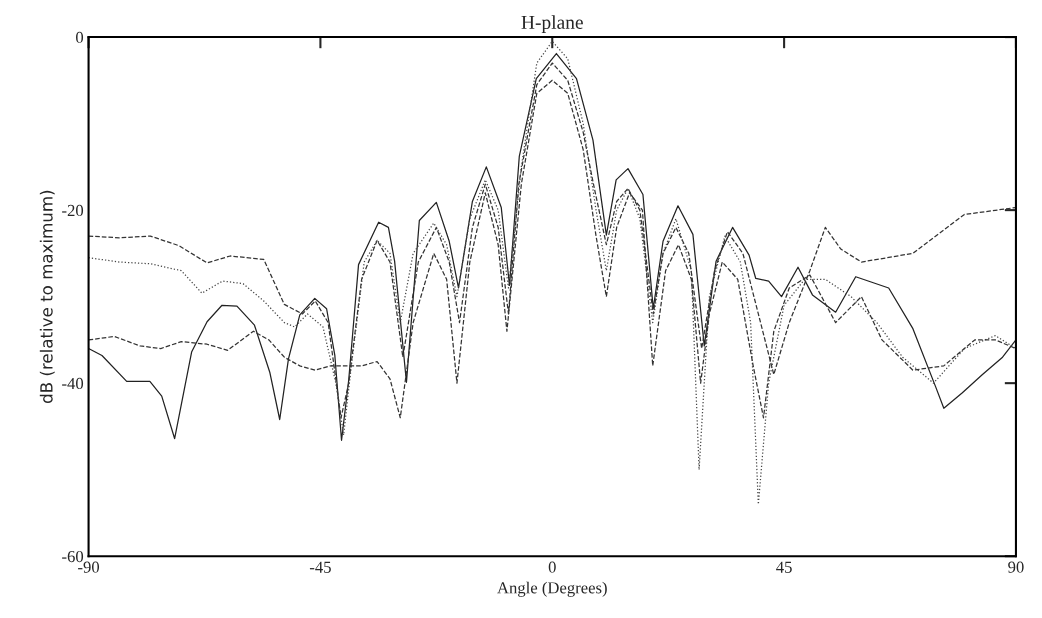  Describe the element at coordinates (89, 567) in the screenshot. I see `x-tick-label: -90` at that location.